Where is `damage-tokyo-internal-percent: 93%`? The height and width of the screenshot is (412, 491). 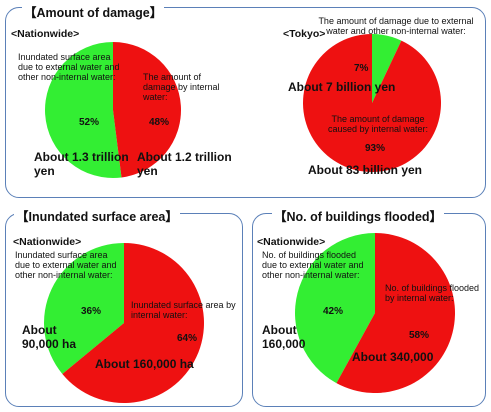 damage-tokyo-internal-percent: 93% is located at coordinates (375, 148).